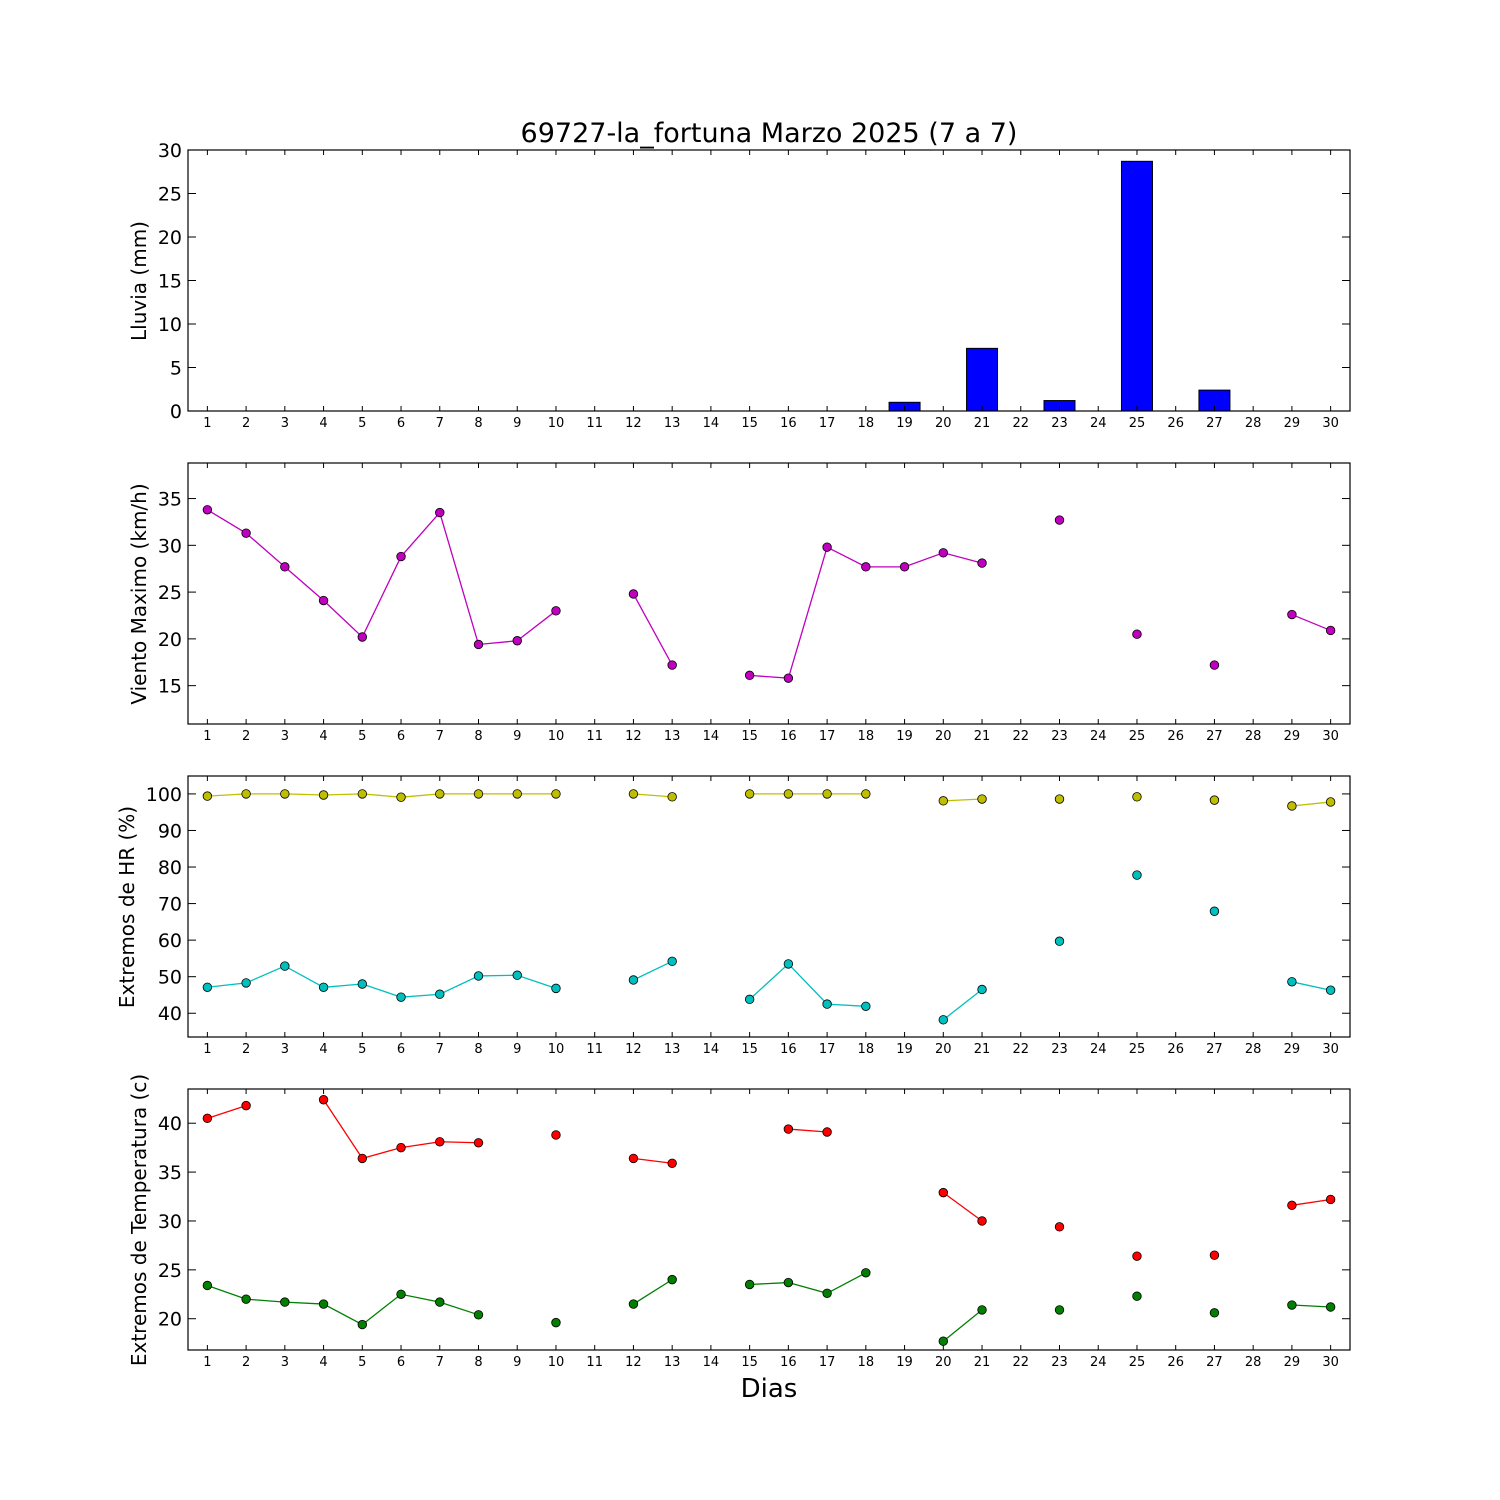  What do you see at coordinates (1175, 736) in the screenshot?
I see `x-tick-label: 26` at bounding box center [1175, 736].